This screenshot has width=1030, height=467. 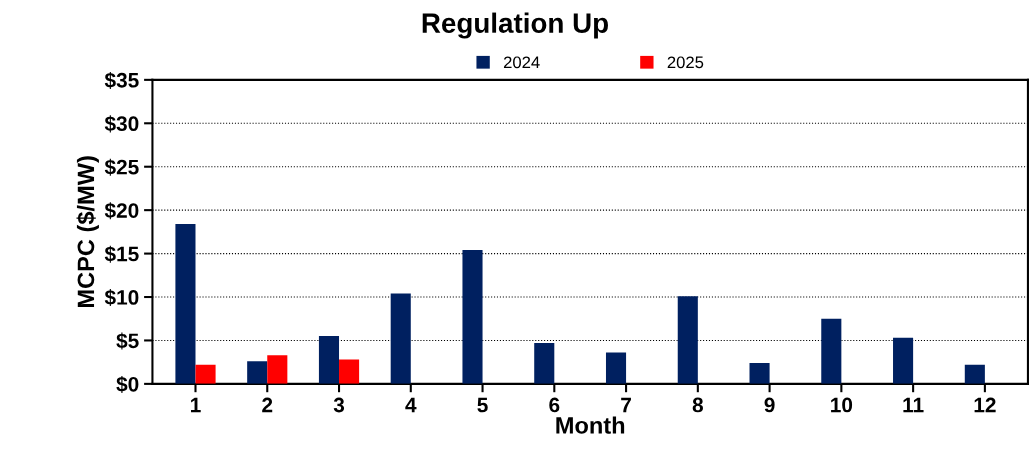 I want to click on x-tick-label: 5, so click(x=482, y=405).